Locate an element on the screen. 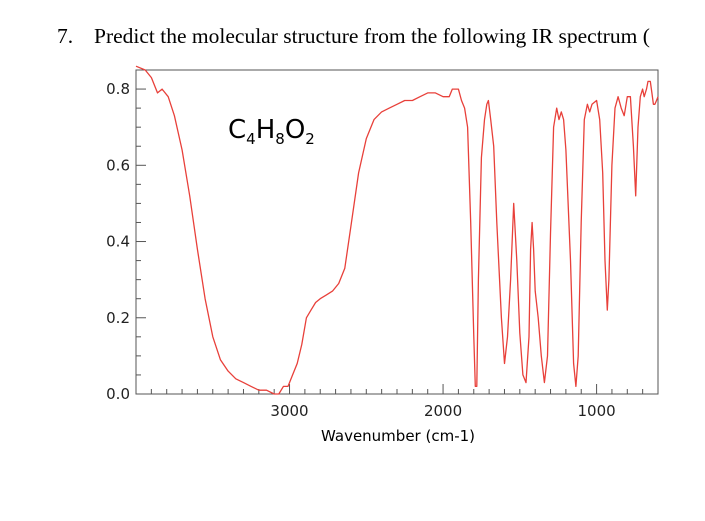 Image resolution: width=705 pixels, height=521 pixels. question-number: 7. is located at coordinates (65, 36).